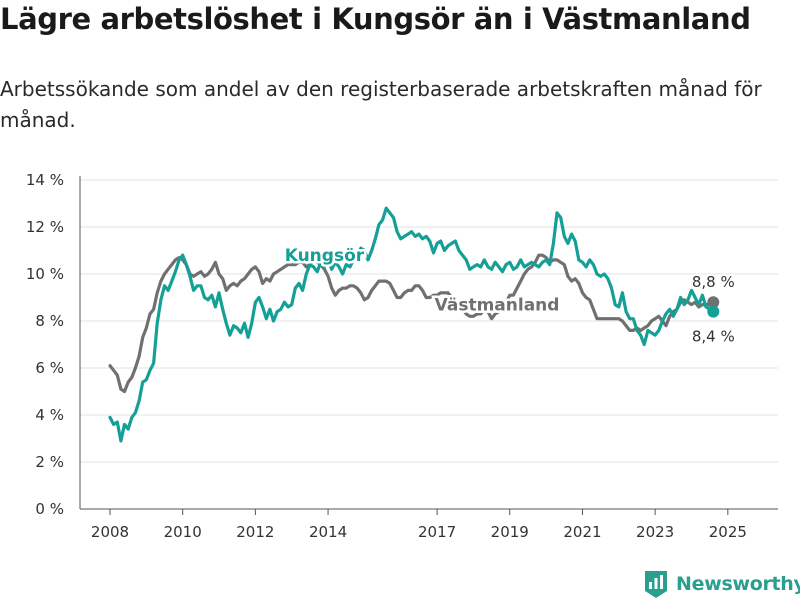 Image resolution: width=800 pixels, height=600 pixels. Describe the element at coordinates (713, 282) in the screenshot. I see `series-end-label-vastmanland: 8,8 %` at that location.